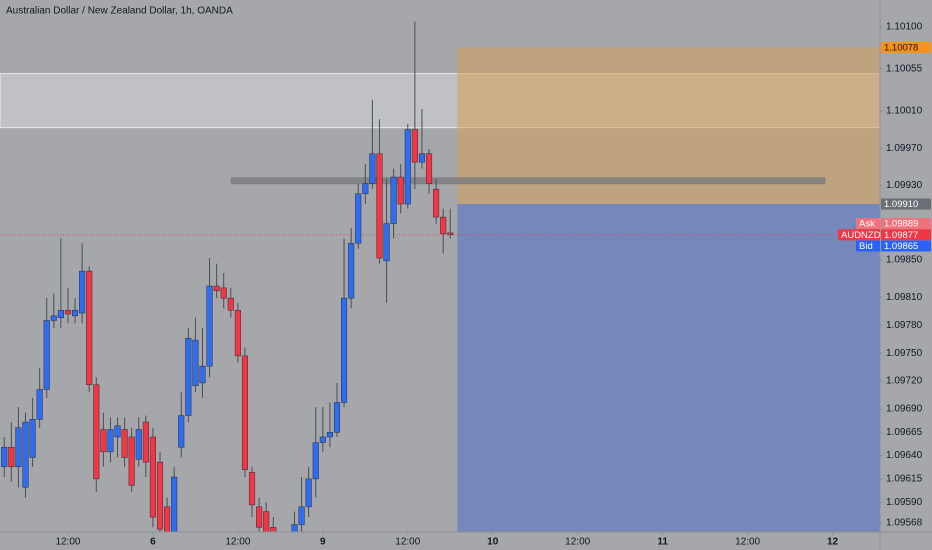 The height and width of the screenshot is (550, 932). I want to click on price-label-value: 1.09910, so click(901, 204).